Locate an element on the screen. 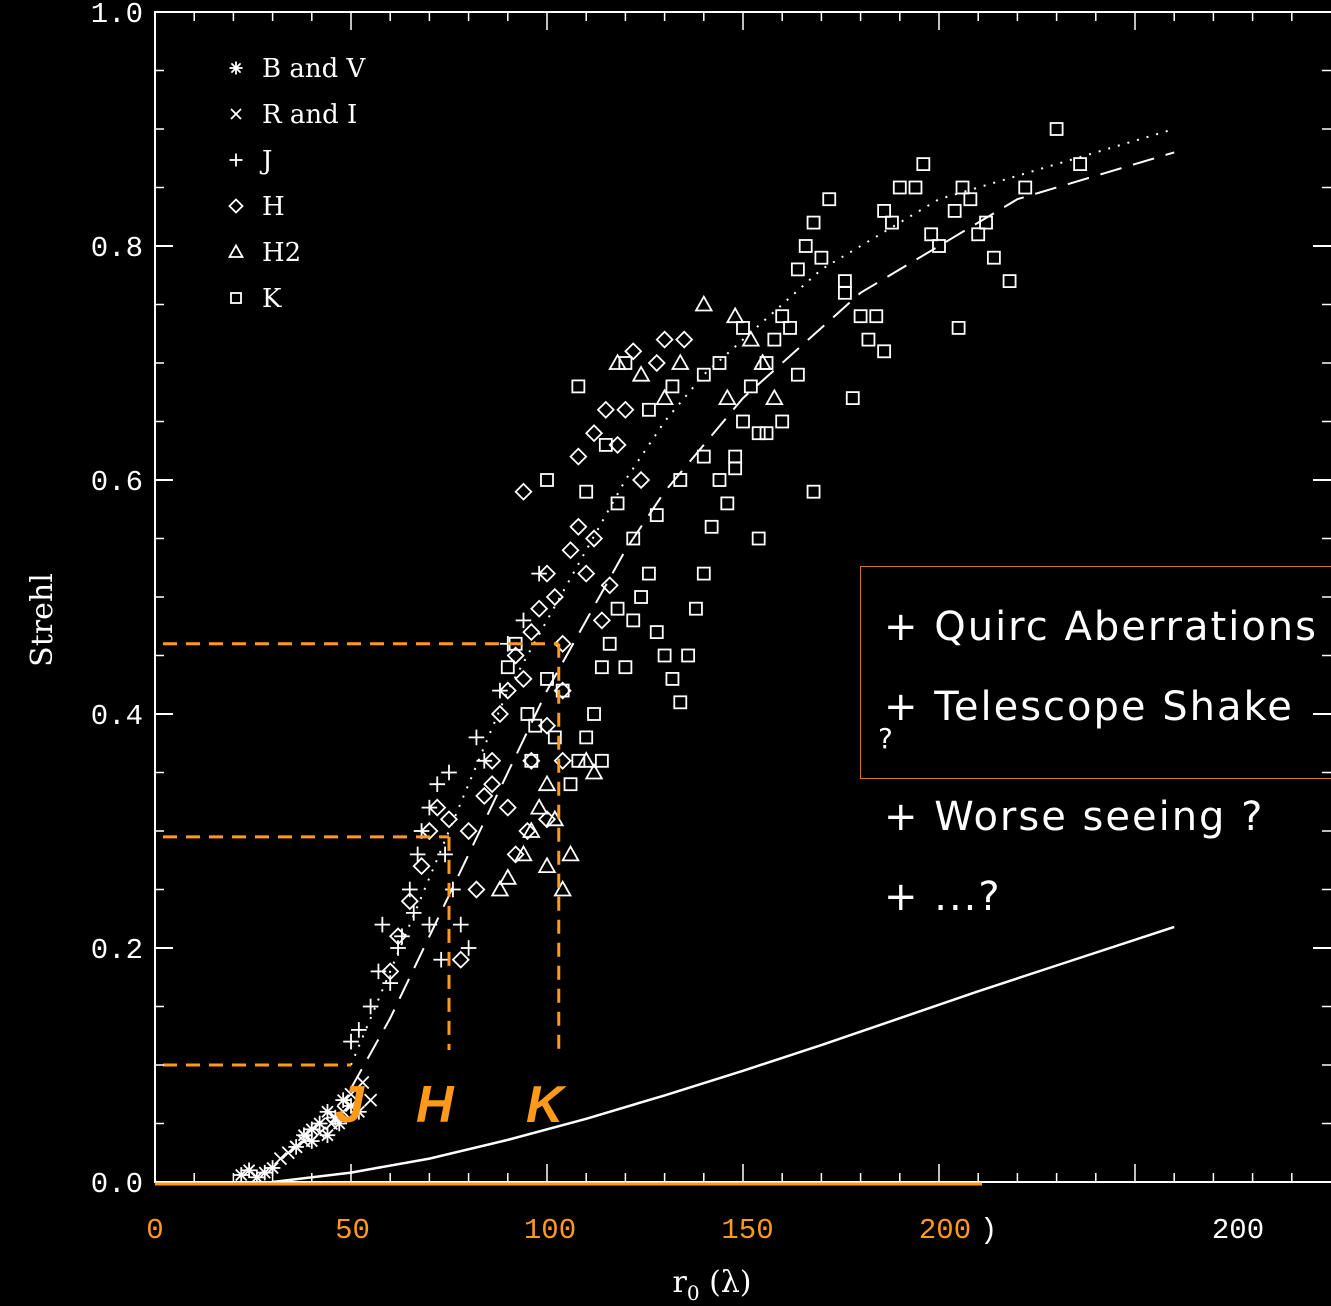  legend-symbol-asterisk is located at coordinates (236, 68).